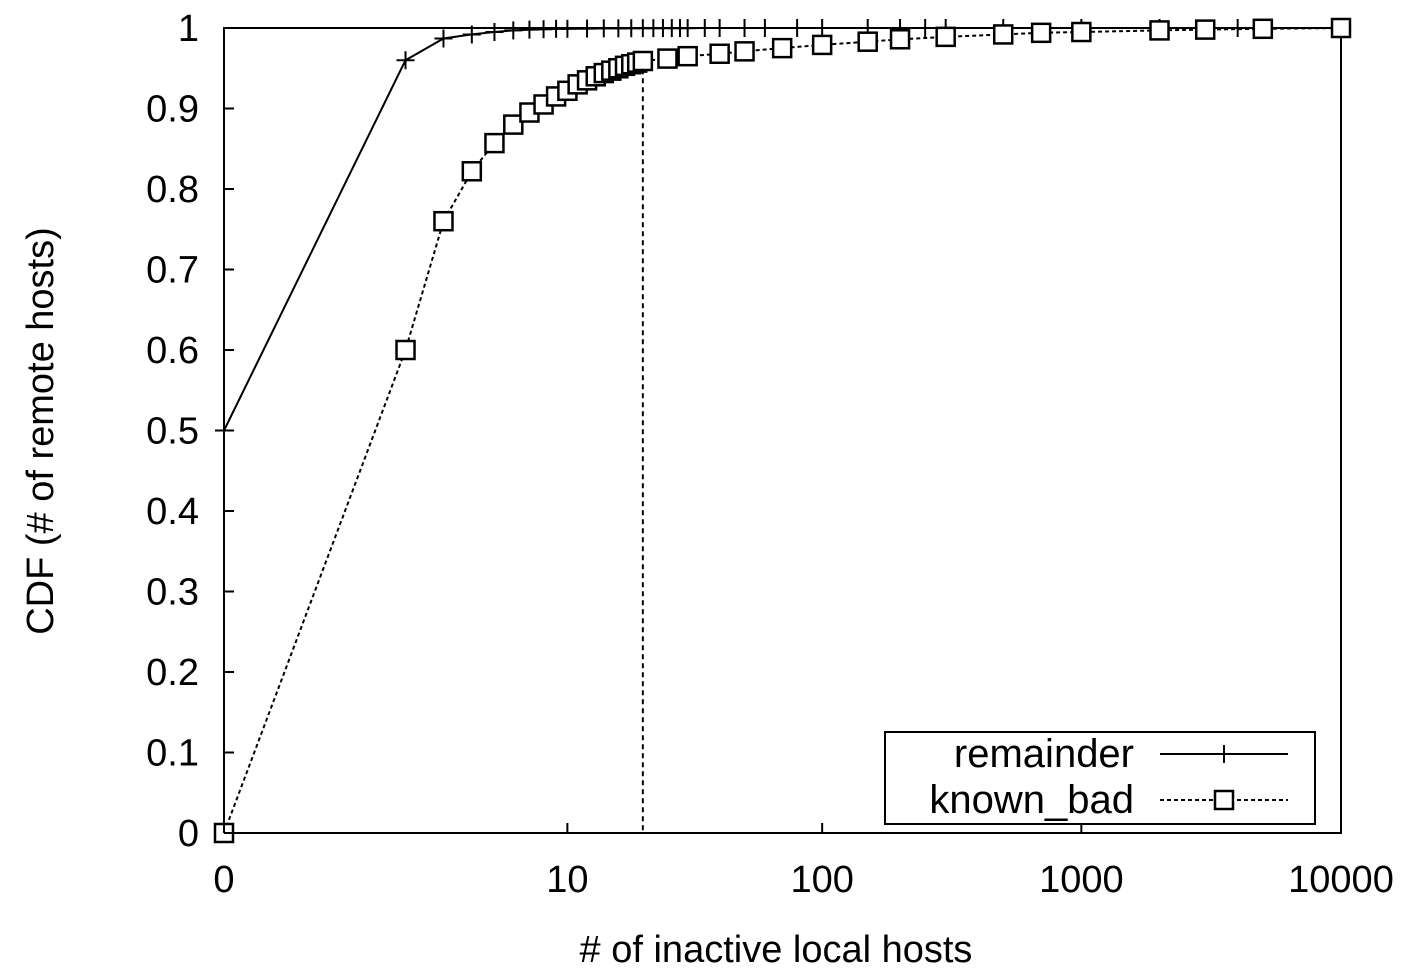 The width and height of the screenshot is (1412, 976). What do you see at coordinates (172, 432) in the screenshot?
I see `y-tick-label: 0.5` at bounding box center [172, 432].